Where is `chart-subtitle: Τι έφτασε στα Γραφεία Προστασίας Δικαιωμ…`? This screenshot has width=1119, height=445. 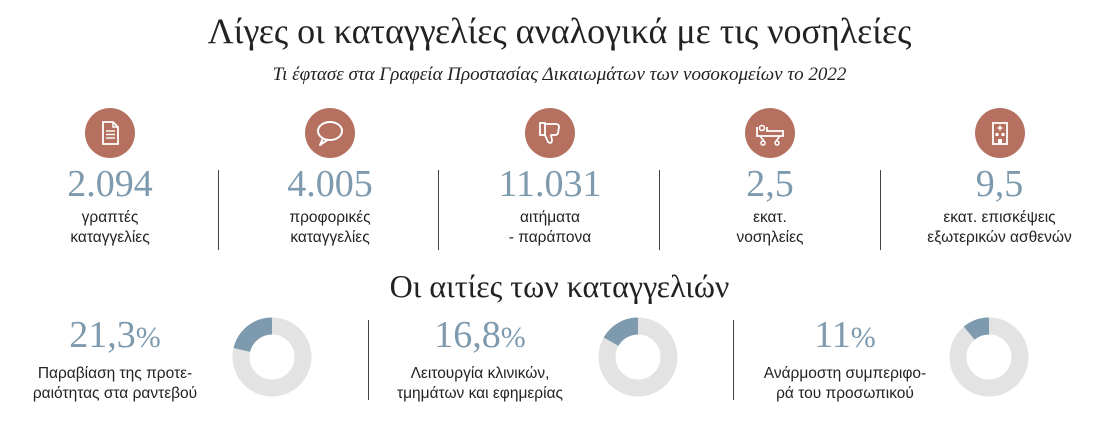 chart-subtitle: Τι έφτασε στα Γραφεία Προστασίας Δικαιωμ… is located at coordinates (559, 74).